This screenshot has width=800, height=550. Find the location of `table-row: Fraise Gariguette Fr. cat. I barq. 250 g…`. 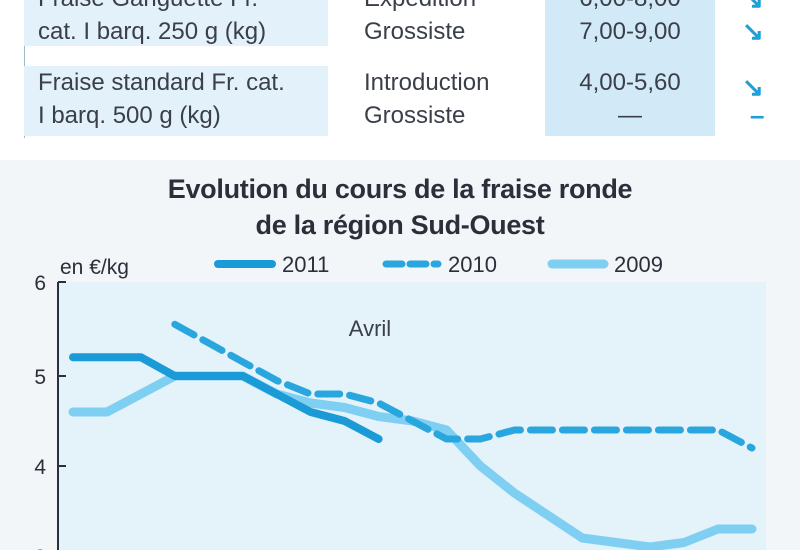

table-row: Fraise Gariguette Fr. cat. I barq. 250 g… is located at coordinates (408, 24).